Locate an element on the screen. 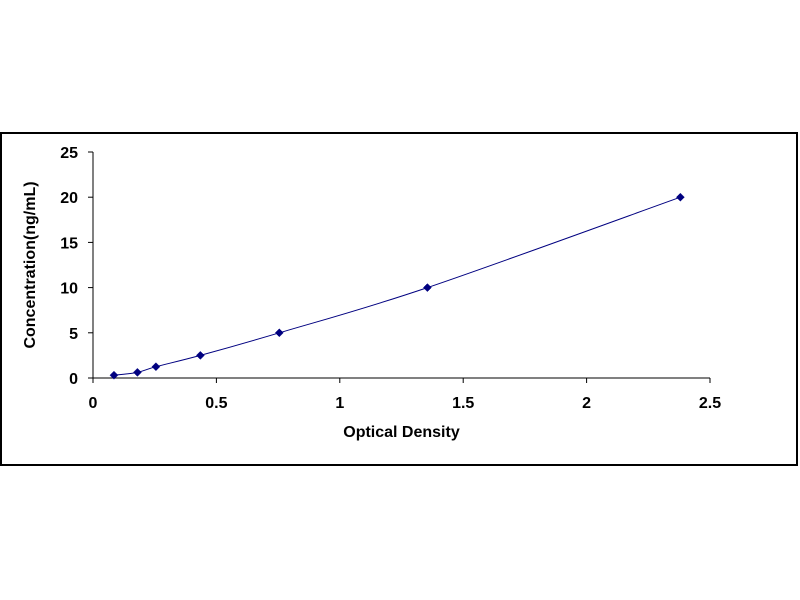 This screenshot has width=800, height=600. y-tick-label: 15 is located at coordinates (69, 243).